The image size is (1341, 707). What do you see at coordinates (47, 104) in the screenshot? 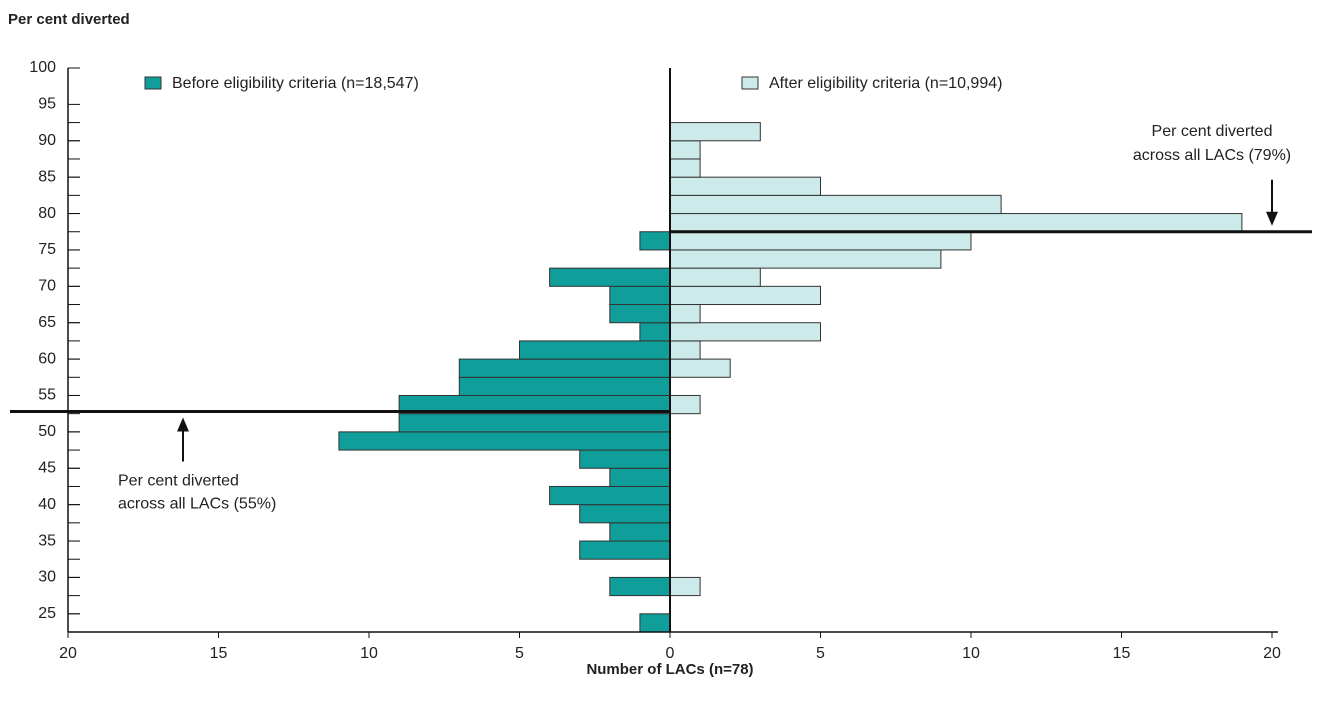
I see `y-tick-label: 95` at bounding box center [47, 104].